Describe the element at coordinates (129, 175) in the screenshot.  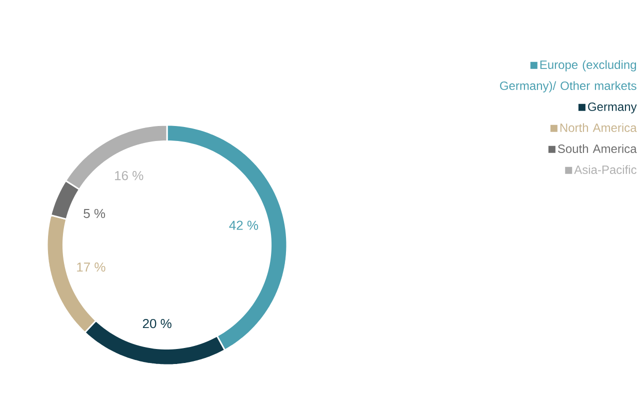
I see `data-label: 16 %` at that location.